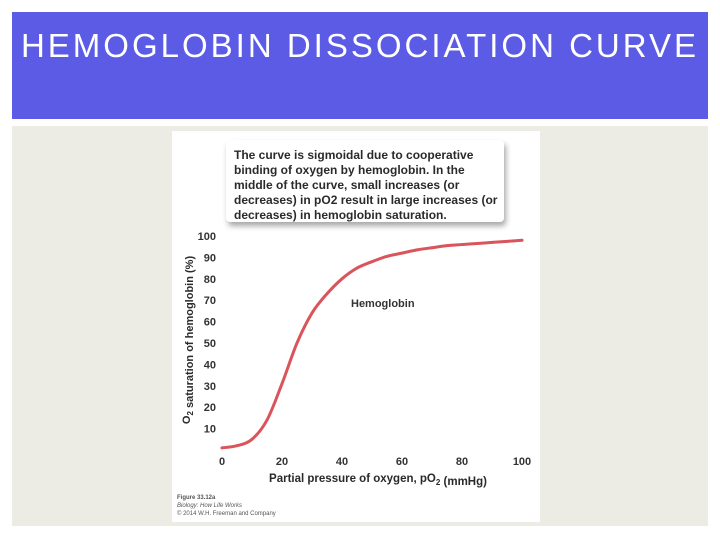  What do you see at coordinates (210, 365) in the screenshot?
I see `y-tick-label: 40` at bounding box center [210, 365].